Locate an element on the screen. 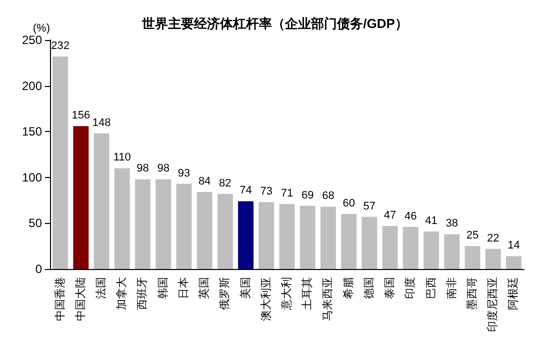 The width and height of the screenshot is (550, 349). x-tick-label: 马来西亚 is located at coordinates (327, 299).